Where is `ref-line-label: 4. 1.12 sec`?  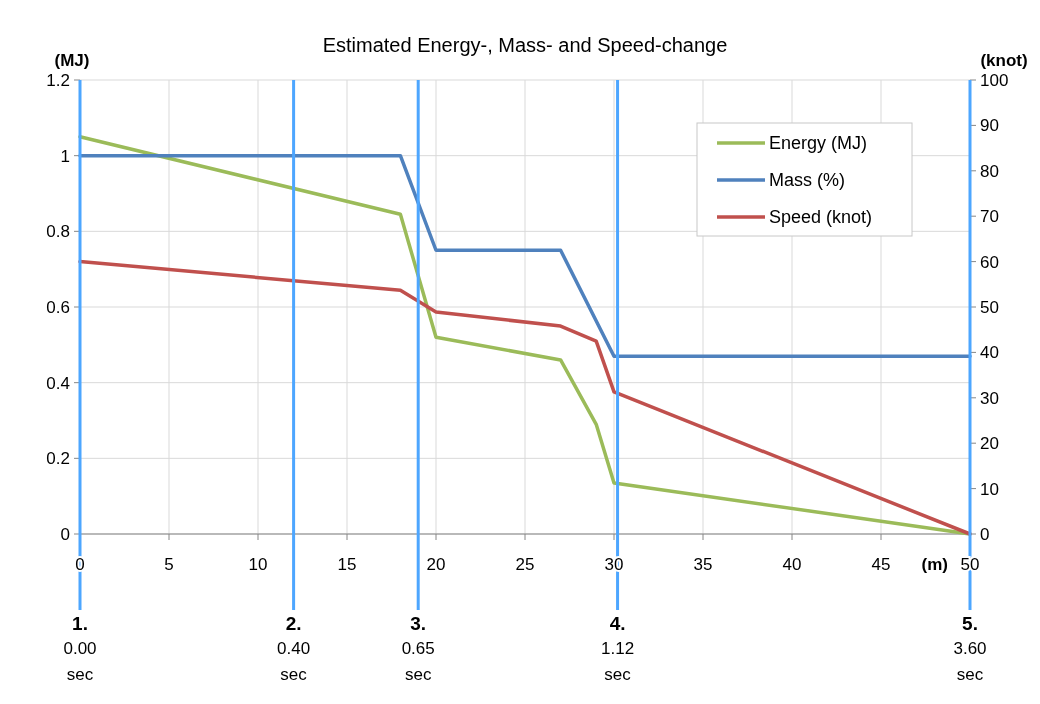 ref-line-label: 4. 1.12 sec is located at coordinates (618, 648).